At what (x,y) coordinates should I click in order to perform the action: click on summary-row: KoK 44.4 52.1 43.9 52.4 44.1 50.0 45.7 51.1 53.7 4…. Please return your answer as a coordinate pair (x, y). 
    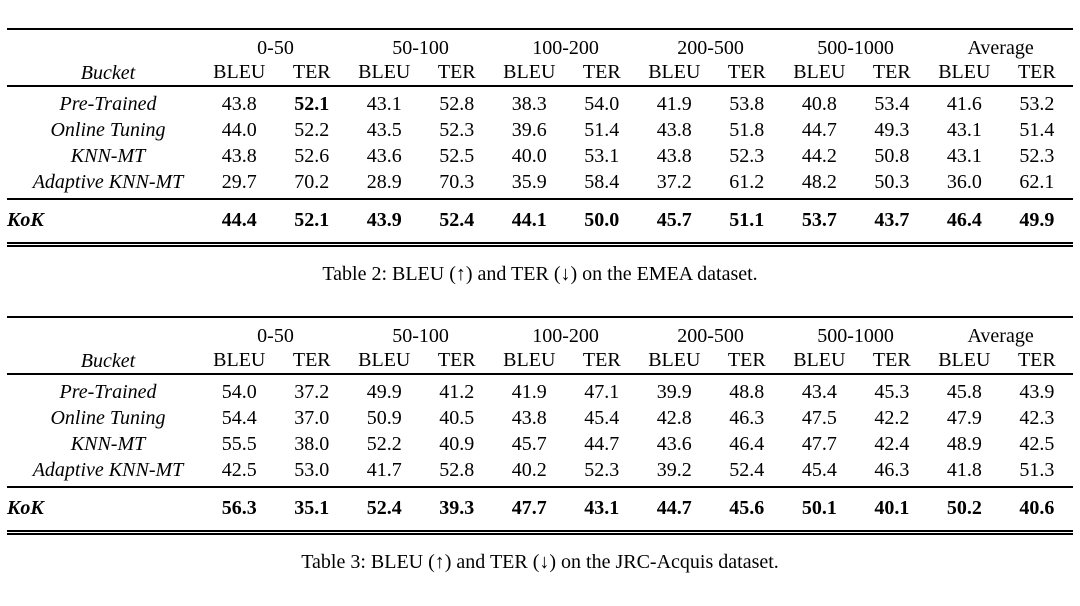
    Looking at the image, I should click on (540, 222).